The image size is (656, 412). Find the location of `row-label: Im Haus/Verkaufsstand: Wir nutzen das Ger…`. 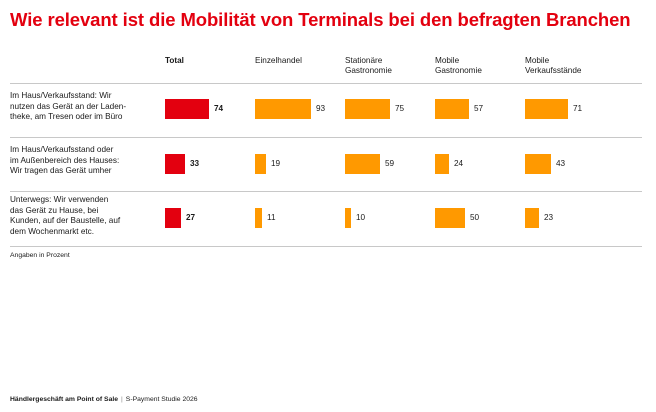

row-label: Im Haus/Verkaufsstand: Wir nutzen das Ger… is located at coordinates (85, 107).